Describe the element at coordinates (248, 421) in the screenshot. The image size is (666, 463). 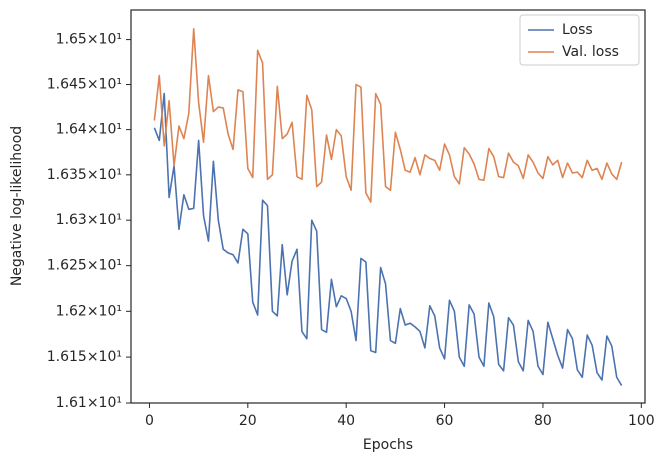
I see `x-tick-label: 20` at that location.